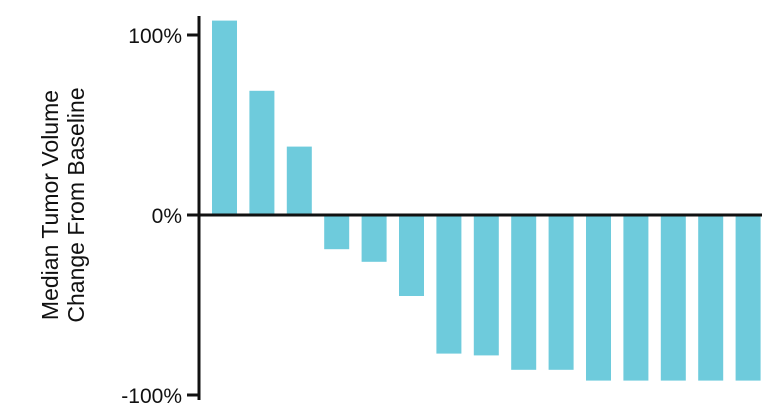 Image resolution: width=762 pixels, height=408 pixels. Describe the element at coordinates (50, 205) in the screenshot. I see `y-axis-title-line-1: Median Tumor Volume` at that location.